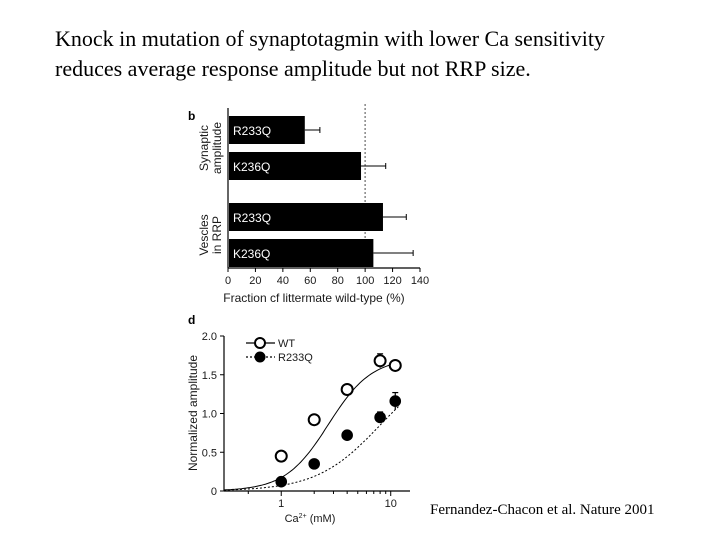 The width and height of the screenshot is (720, 540). What do you see at coordinates (260, 343) in the screenshot?
I see `legend-marker-wt` at bounding box center [260, 343].